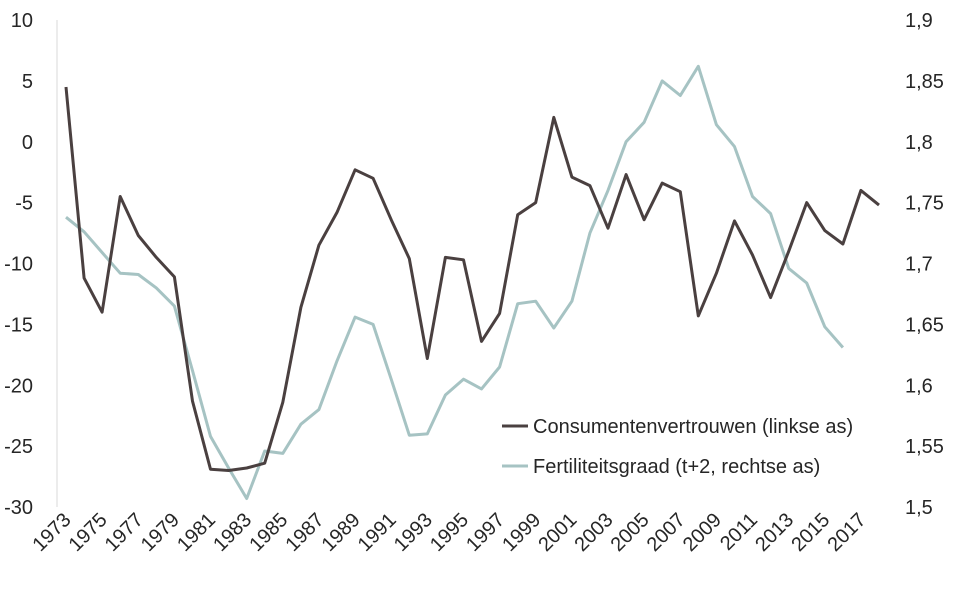 This screenshot has width=960, height=600. What do you see at coordinates (693, 427) in the screenshot?
I see `legend-label-consumentenvertrouwen: Consumentenvertrouwen (linkse as)` at bounding box center [693, 427].